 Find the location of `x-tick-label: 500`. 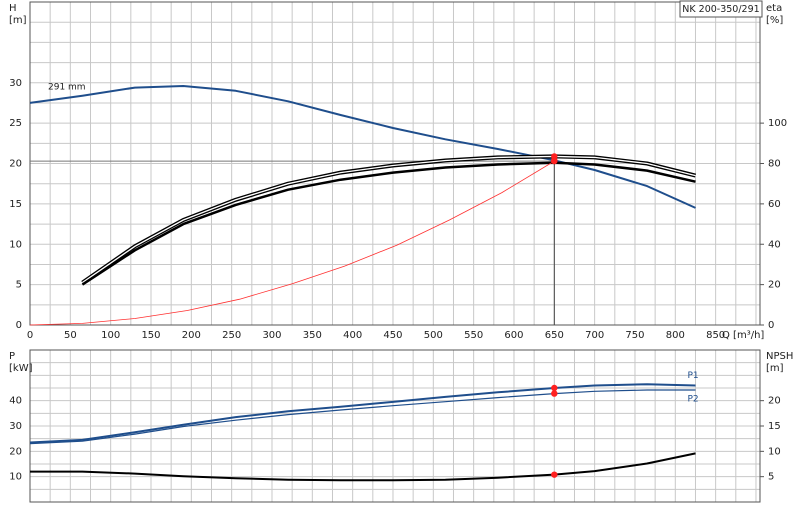

x-tick-label: 500 is located at coordinates (433, 335).